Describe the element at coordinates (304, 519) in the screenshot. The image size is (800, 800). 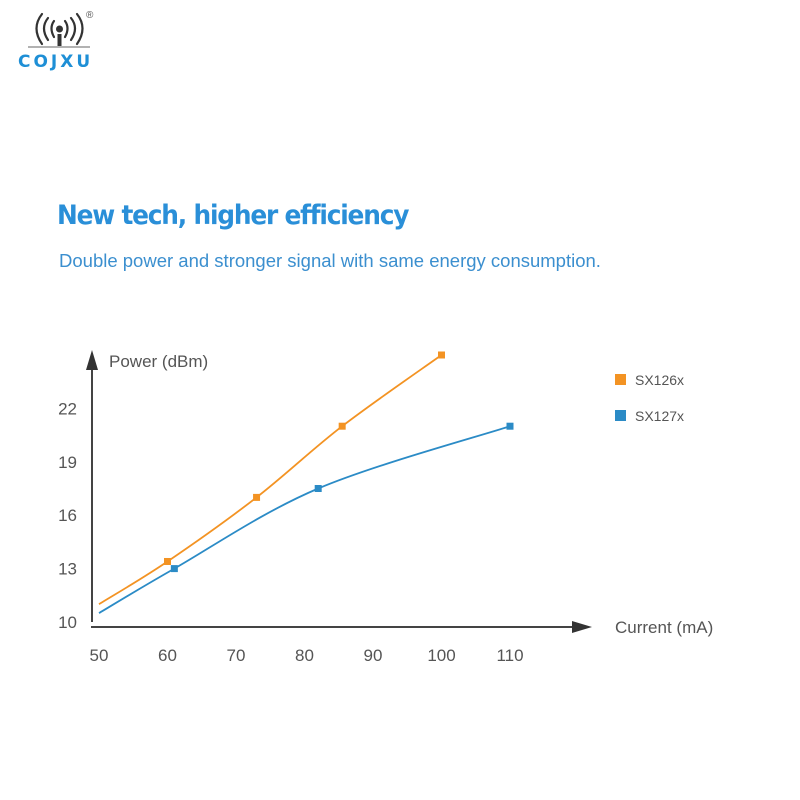
I see `series-line-sx127x` at that location.